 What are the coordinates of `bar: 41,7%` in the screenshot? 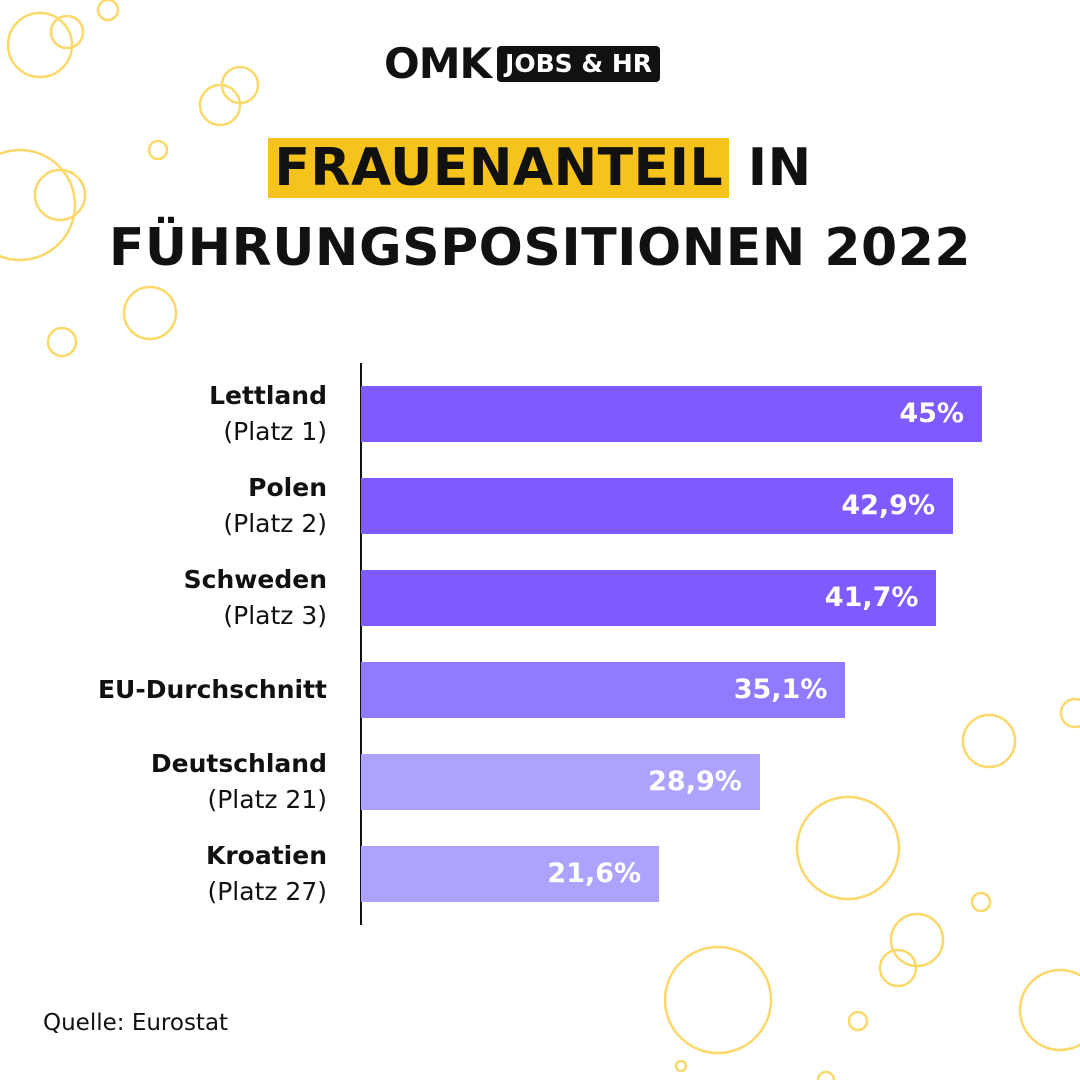 It's located at (649, 598).